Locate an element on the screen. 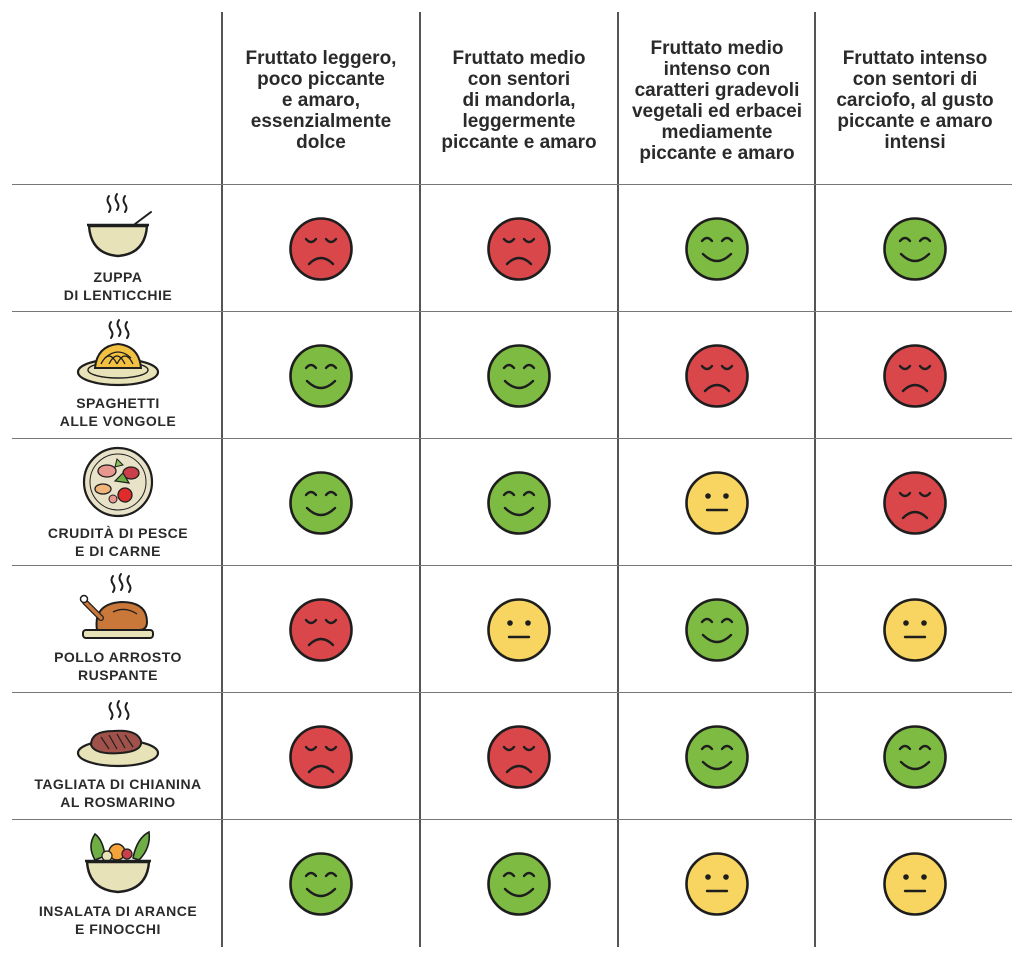 This screenshot has width=1024, height=959. row-label-spaghetti: SPAGHETTI ALLE VONGOLE is located at coordinates (118, 374).